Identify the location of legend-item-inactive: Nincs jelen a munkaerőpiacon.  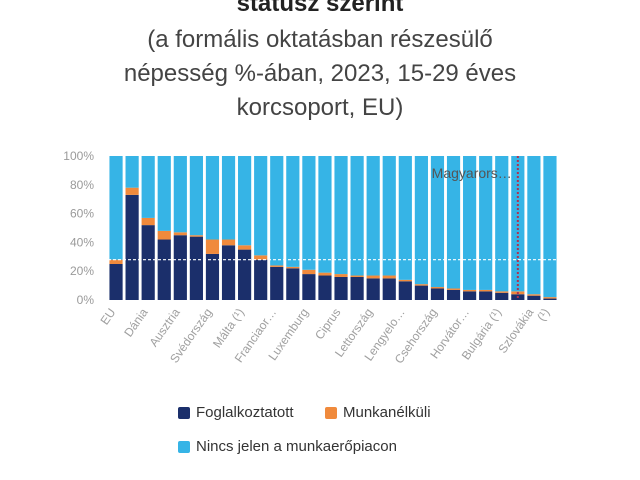
(287, 446).